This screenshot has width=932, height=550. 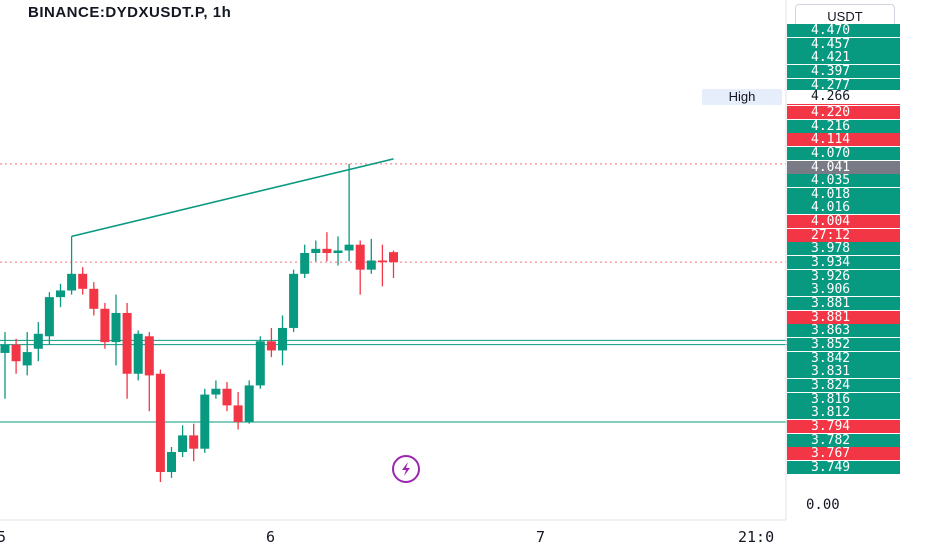 What do you see at coordinates (843, 58) in the screenshot?
I see `price-axis-label: 4.421` at bounding box center [843, 58].